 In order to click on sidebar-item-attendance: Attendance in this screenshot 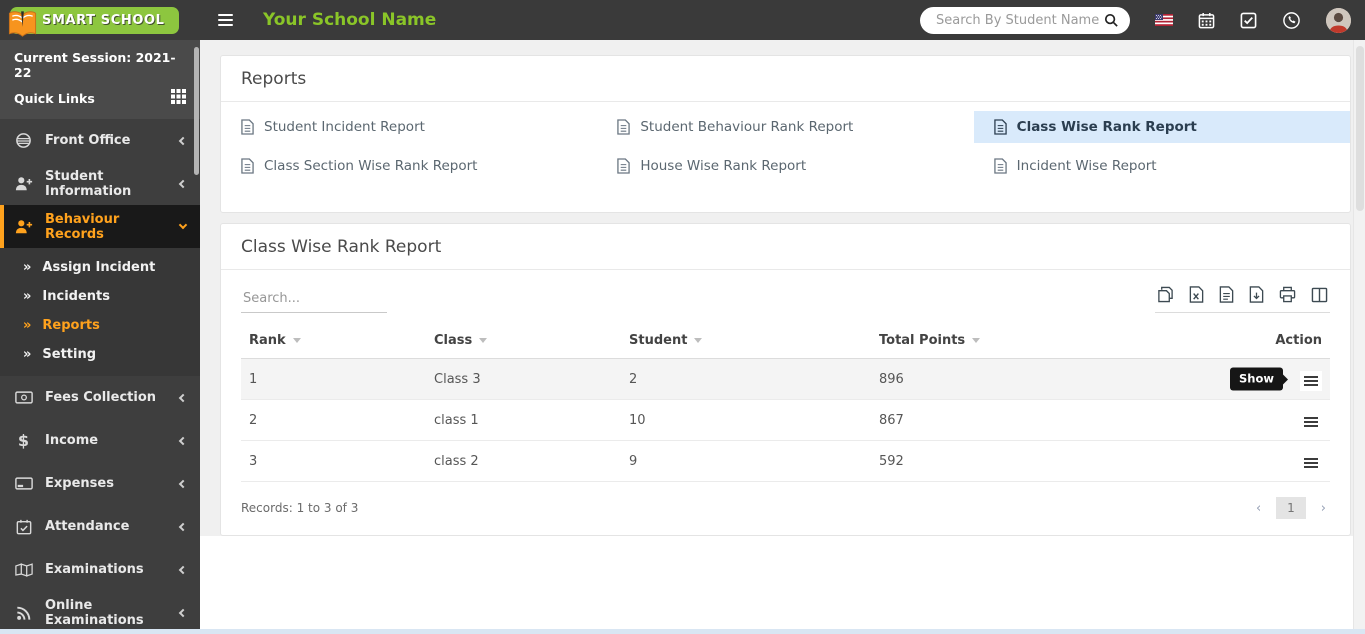, I will do `click(100, 526)`.